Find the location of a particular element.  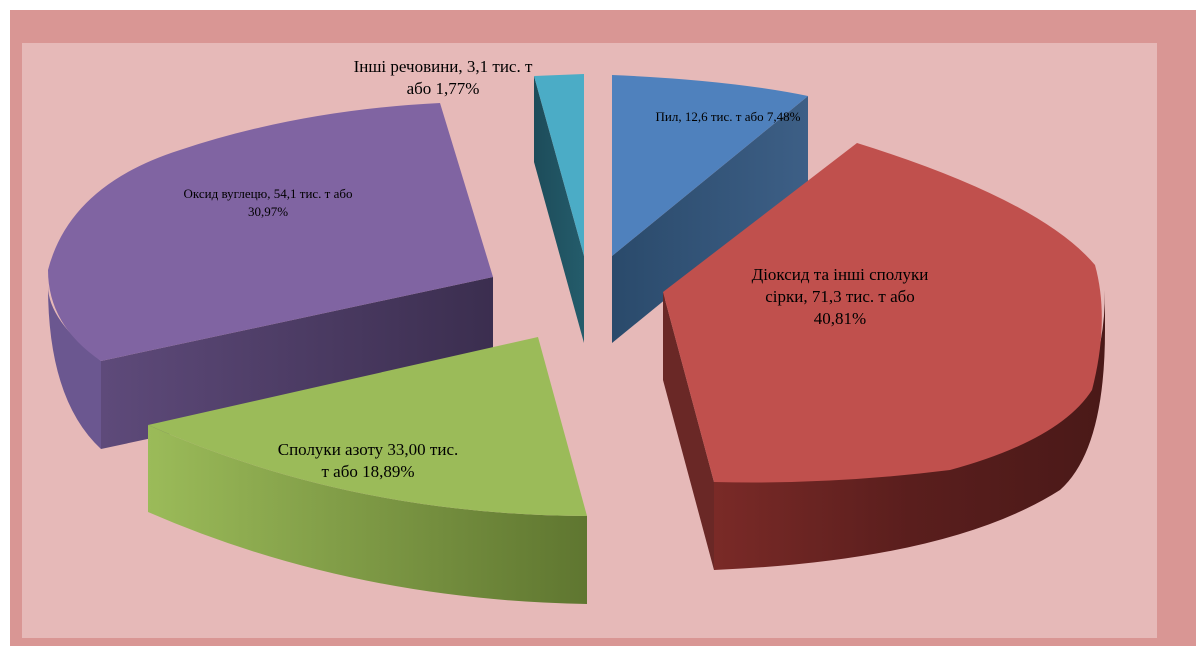

data-label-line: Сполуки азоту 33,00 тис. is located at coordinates (368, 449).